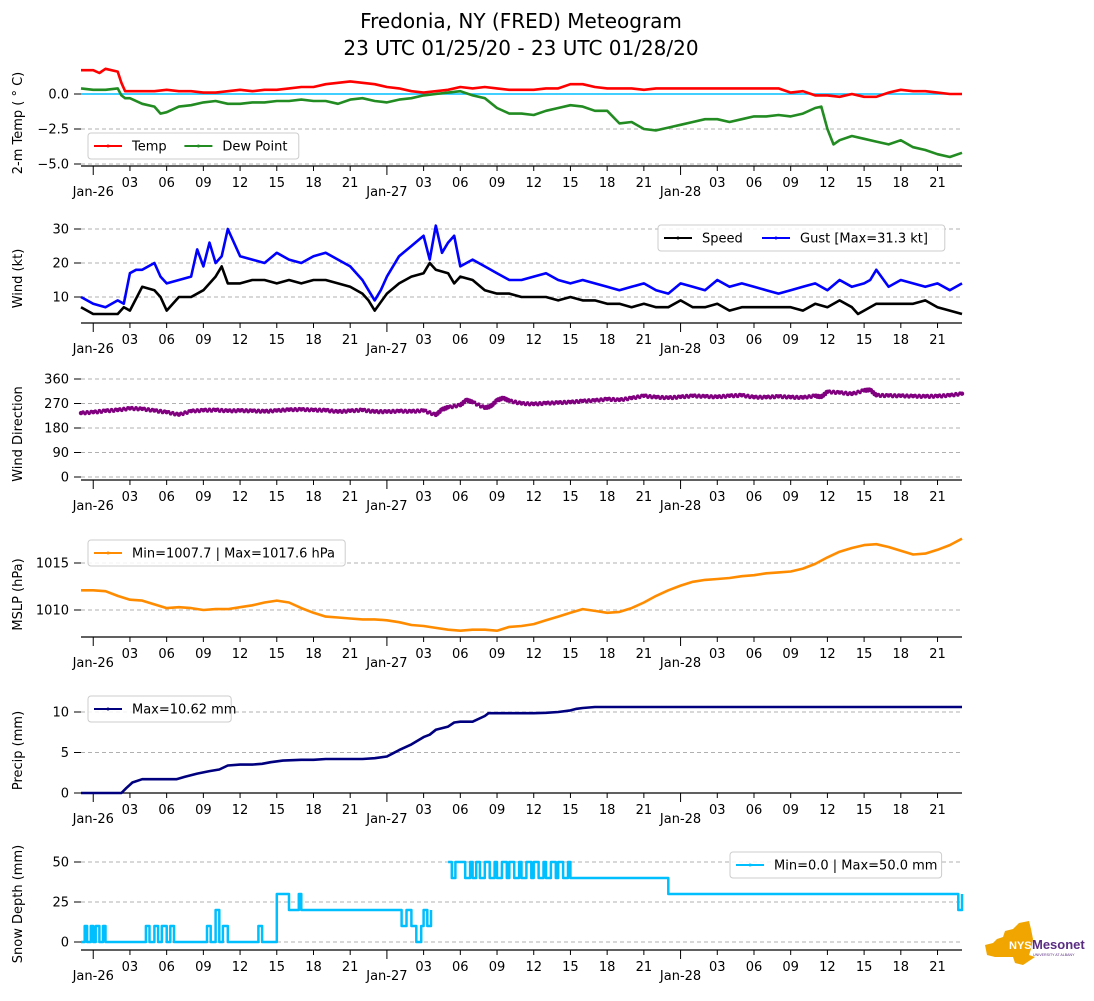 The height and width of the screenshot is (1001, 1094). What do you see at coordinates (1020, 946) in the screenshot?
I see `logo-nys-text: NYS` at bounding box center [1020, 946].